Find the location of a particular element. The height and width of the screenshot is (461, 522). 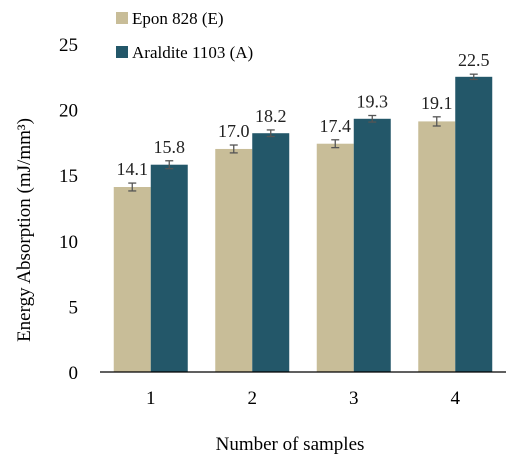

y-tick-label: 0 is located at coordinates (74, 373).